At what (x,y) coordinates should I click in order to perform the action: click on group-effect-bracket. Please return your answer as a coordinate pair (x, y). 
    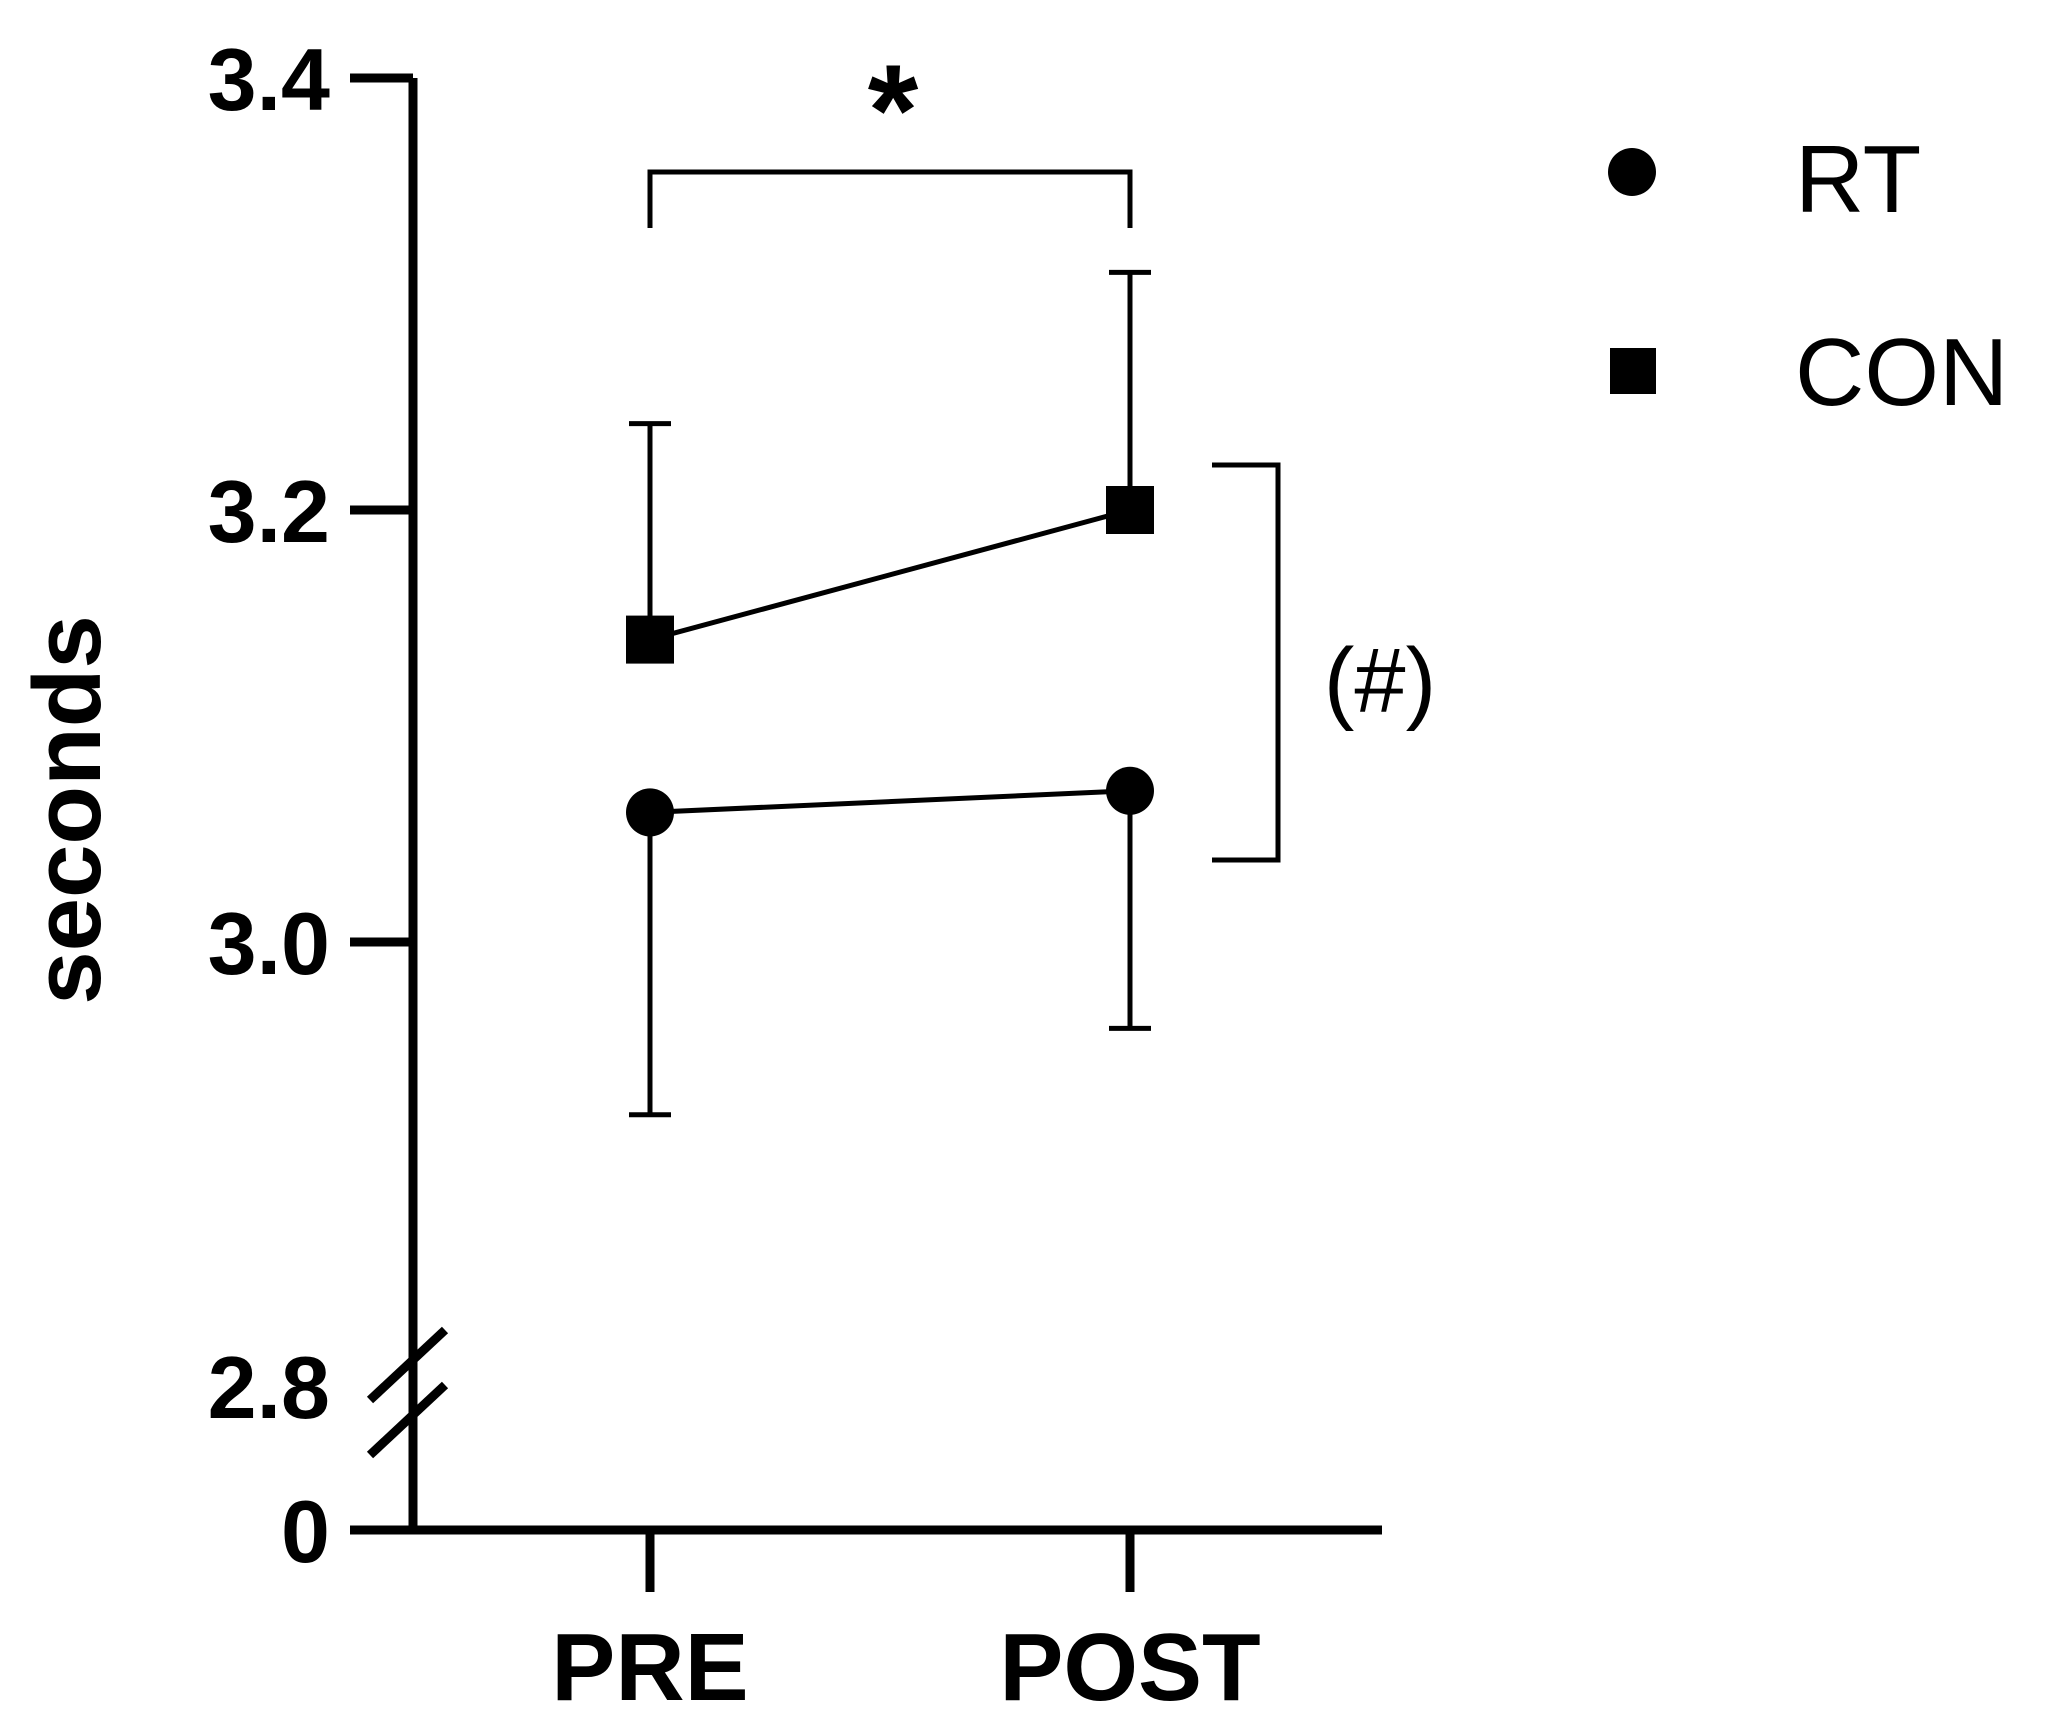
    Looking at the image, I should click on (1246, 662).